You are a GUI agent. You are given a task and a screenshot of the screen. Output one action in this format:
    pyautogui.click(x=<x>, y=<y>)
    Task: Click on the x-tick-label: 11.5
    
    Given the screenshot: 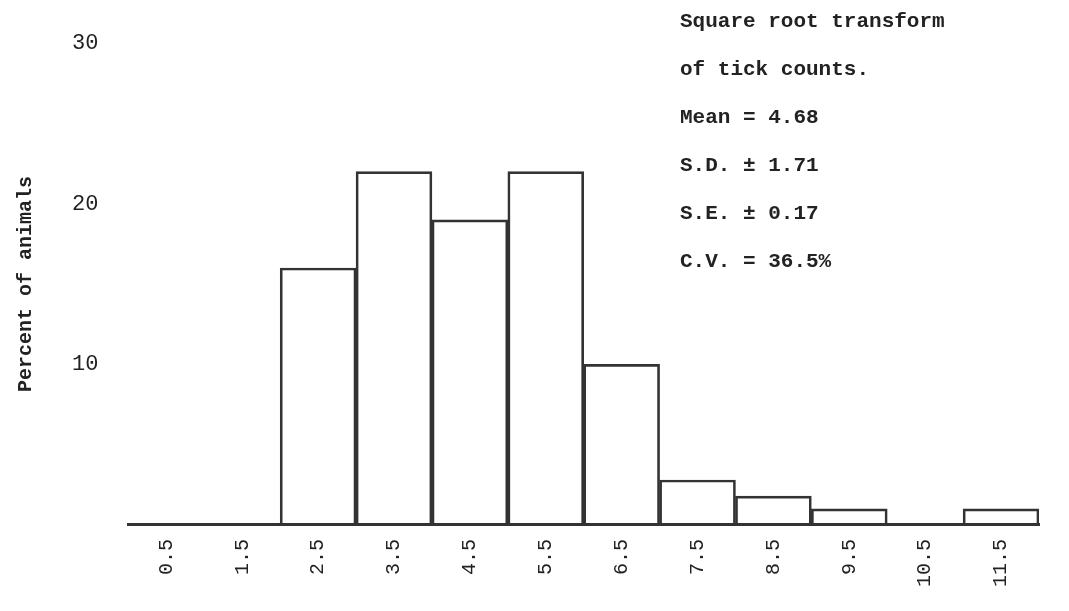 What is the action you would take?
    pyautogui.click(x=1001, y=563)
    